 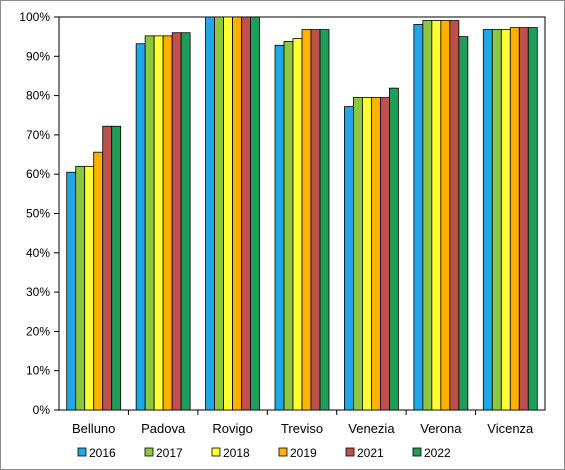 I want to click on bar-padova-2018, so click(x=158, y=223).